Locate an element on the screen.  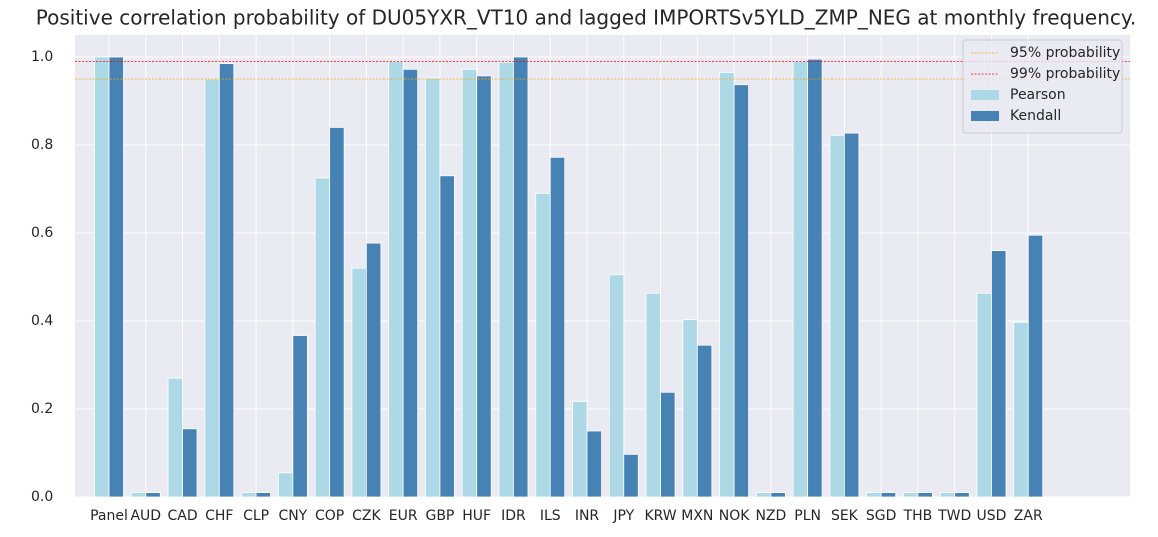
x-tick-label: COP is located at coordinates (329, 516).